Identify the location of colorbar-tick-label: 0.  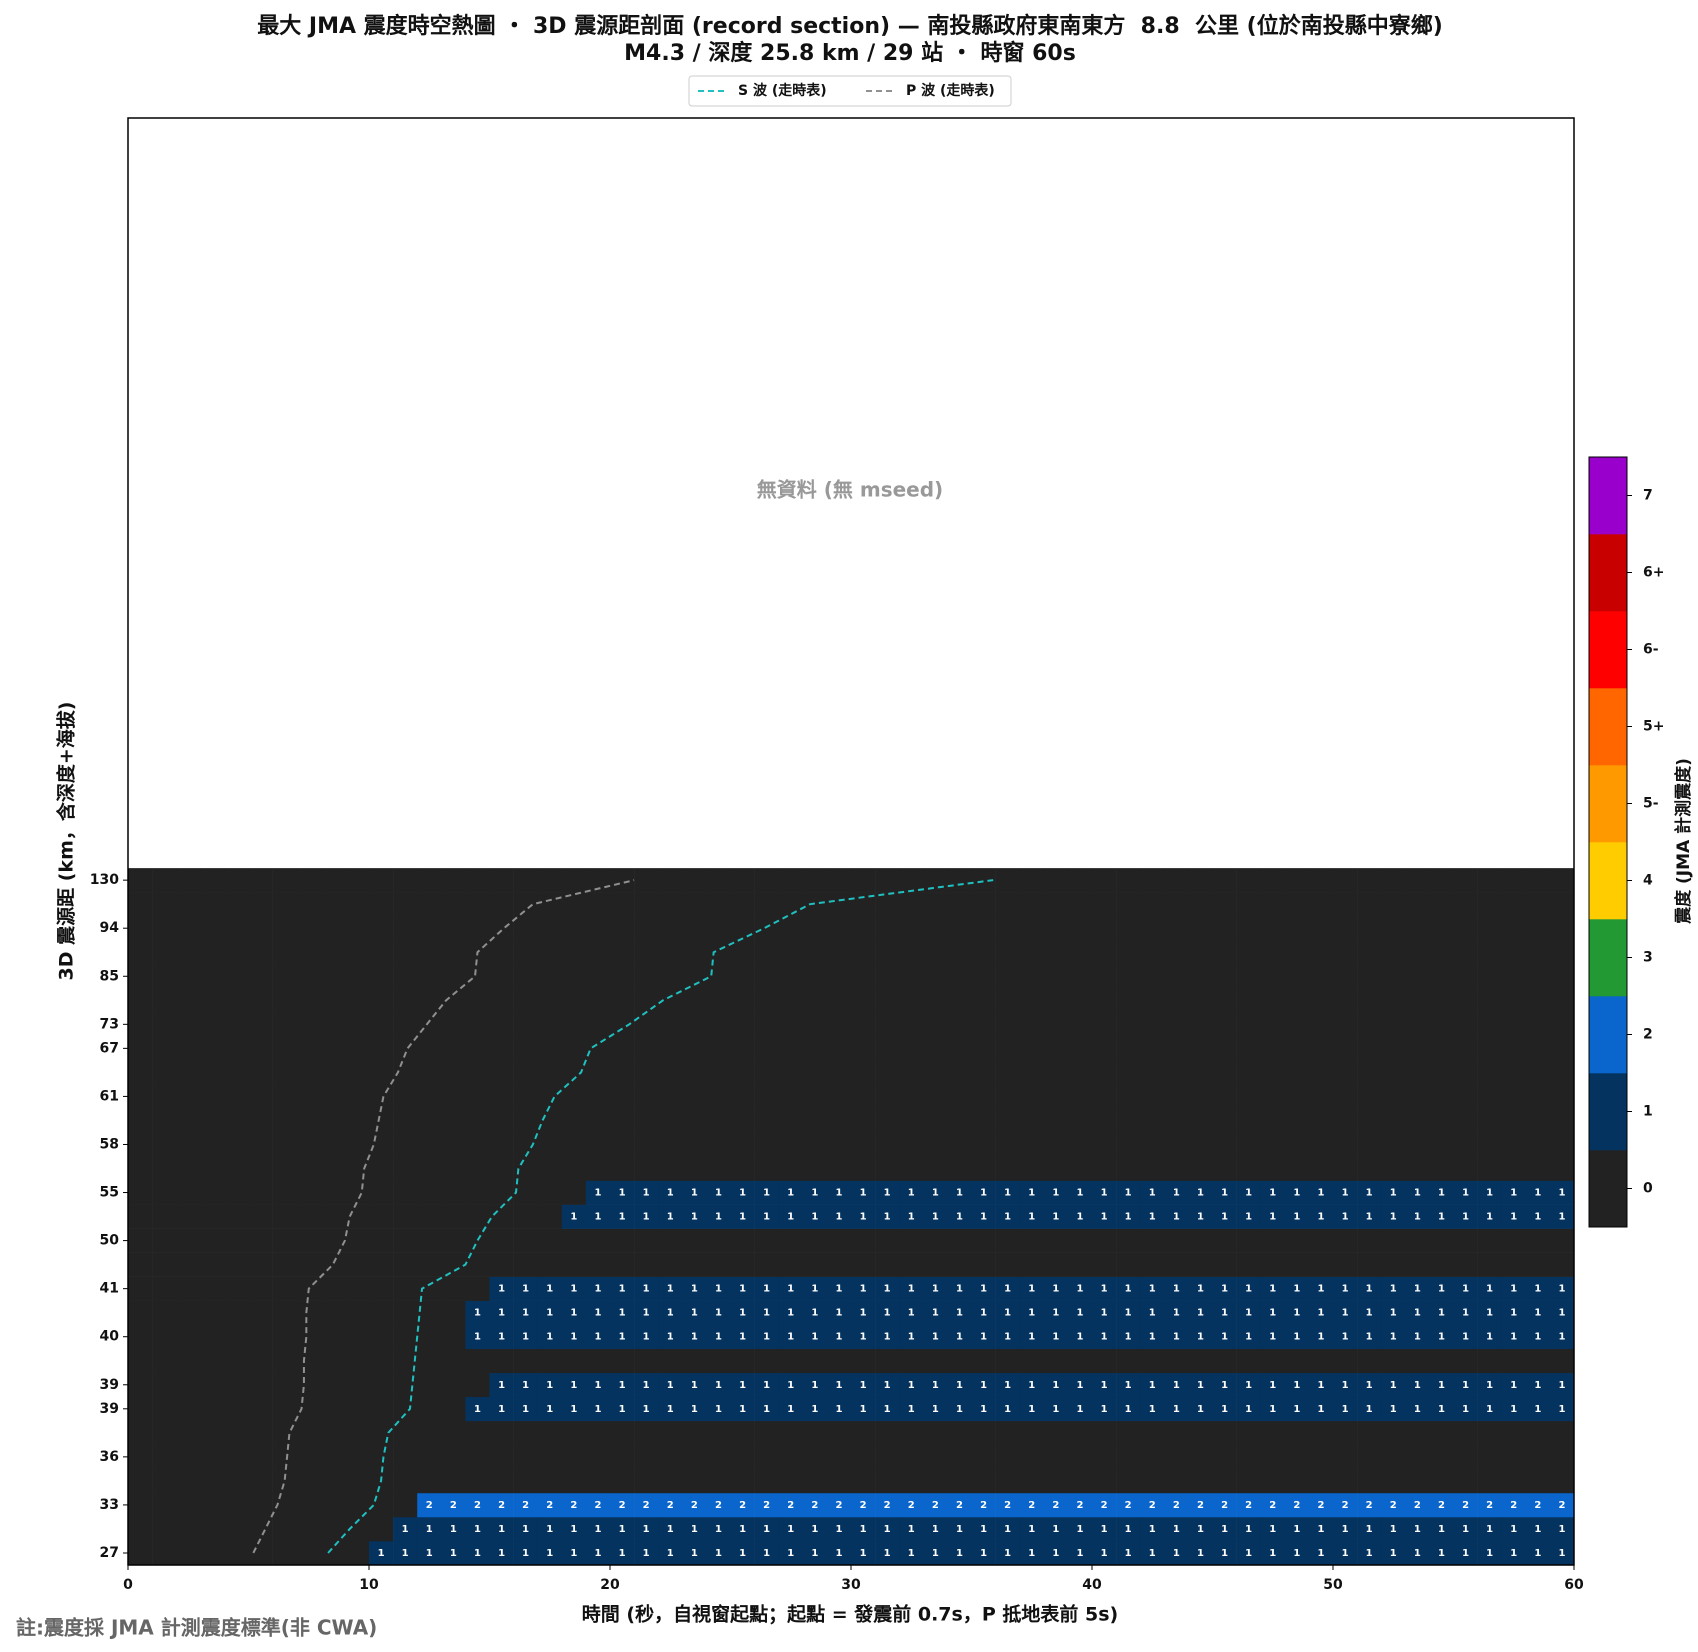
(1648, 1189).